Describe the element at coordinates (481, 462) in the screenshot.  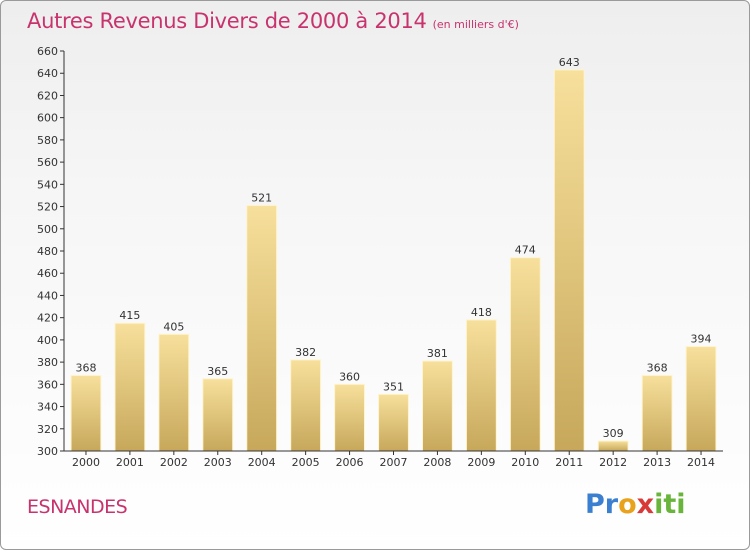
I see `x-tick-label-2009: 2009` at that location.